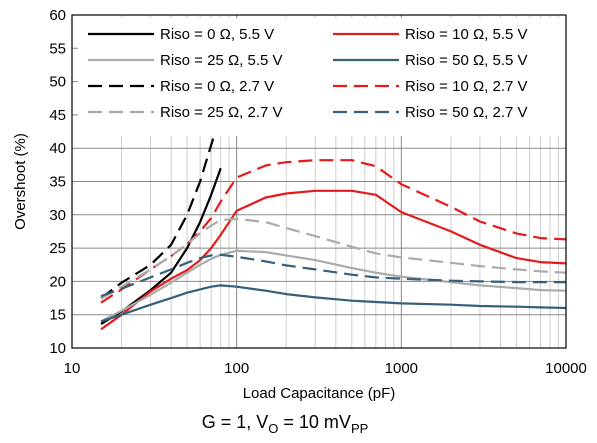  Describe the element at coordinates (57, 248) in the screenshot. I see `y-tick-label: 25` at that location.